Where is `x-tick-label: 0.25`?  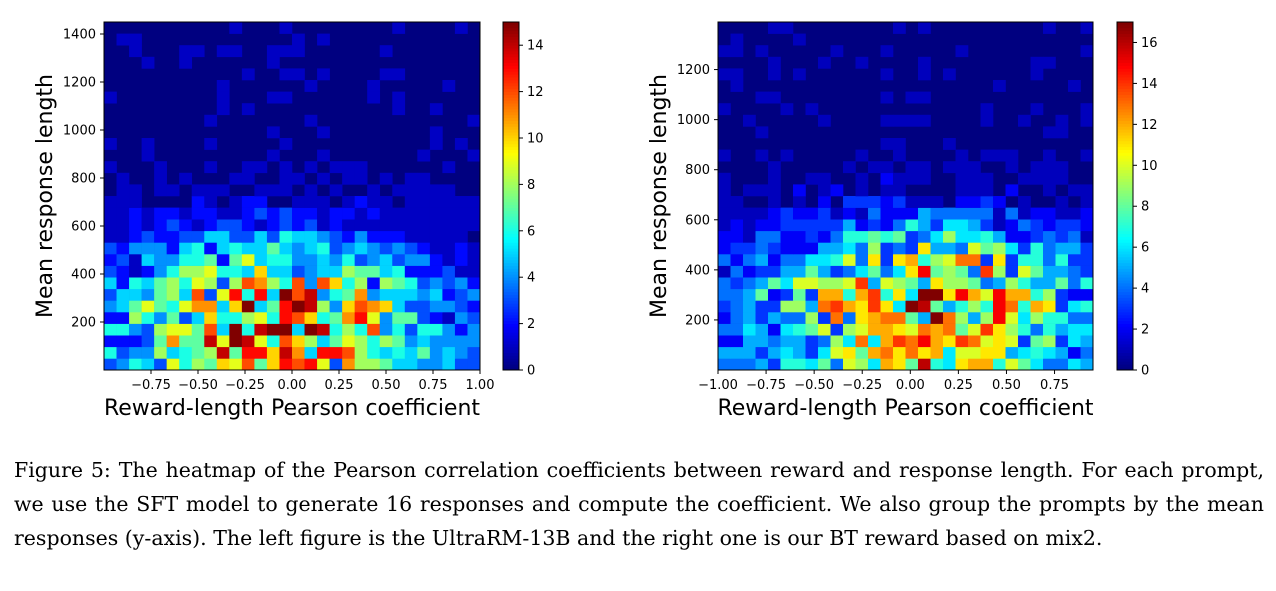 x-tick-label: 0.25 is located at coordinates (339, 385).